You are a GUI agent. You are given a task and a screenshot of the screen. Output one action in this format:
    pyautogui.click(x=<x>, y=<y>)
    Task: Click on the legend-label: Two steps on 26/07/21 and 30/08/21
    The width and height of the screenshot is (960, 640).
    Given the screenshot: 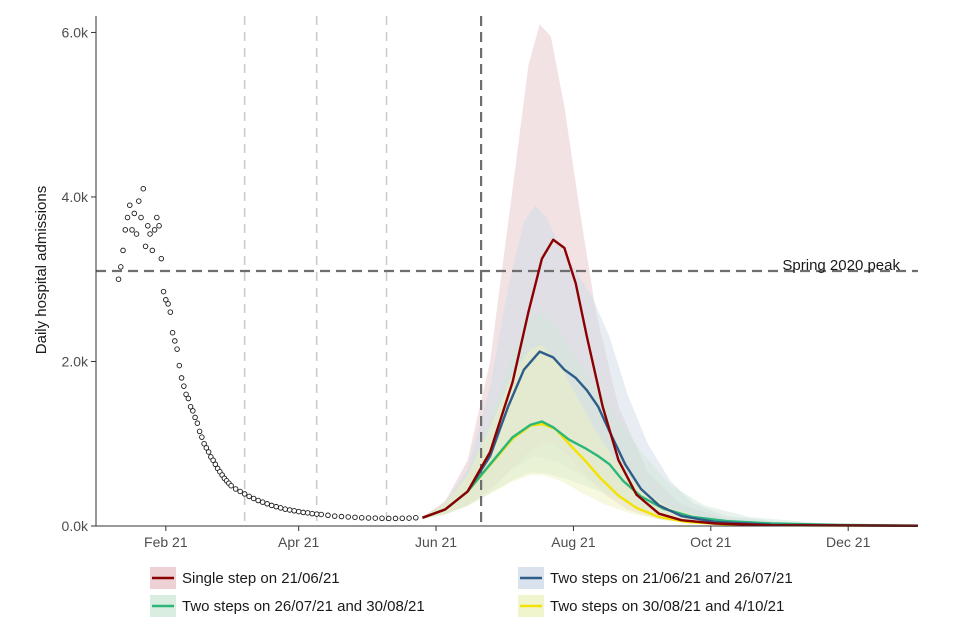 What is the action you would take?
    pyautogui.click(x=303, y=606)
    